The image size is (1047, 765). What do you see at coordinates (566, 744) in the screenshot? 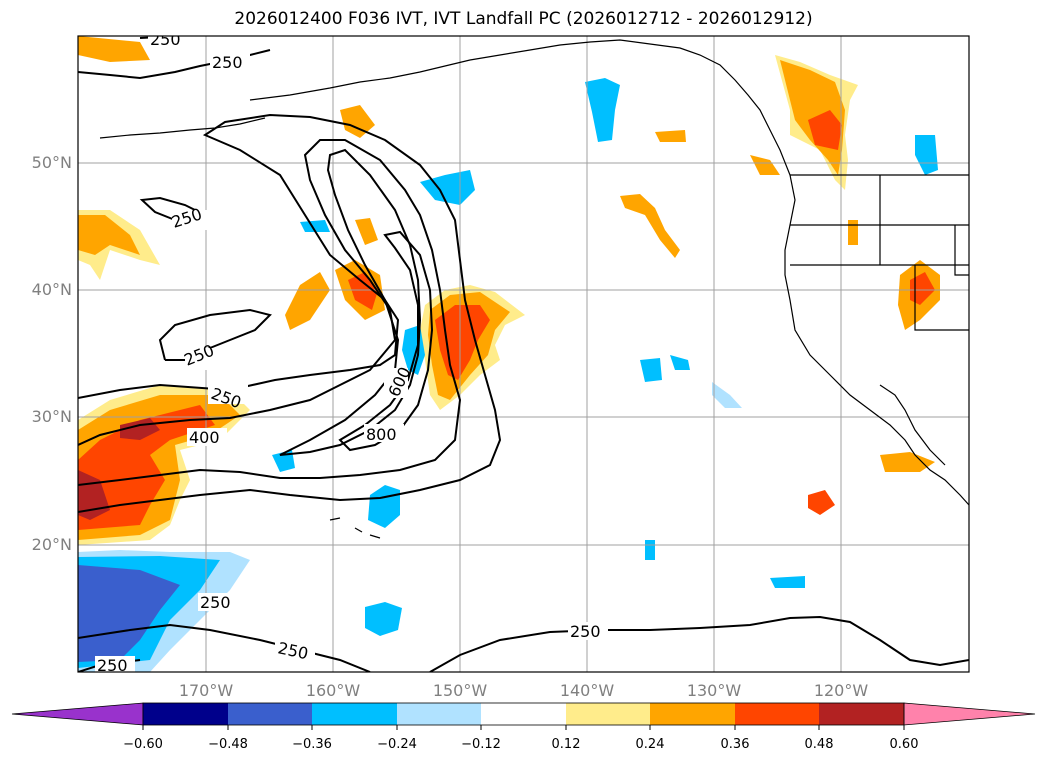
I see `colorbar-tick-label: 0.12` at bounding box center [566, 744].